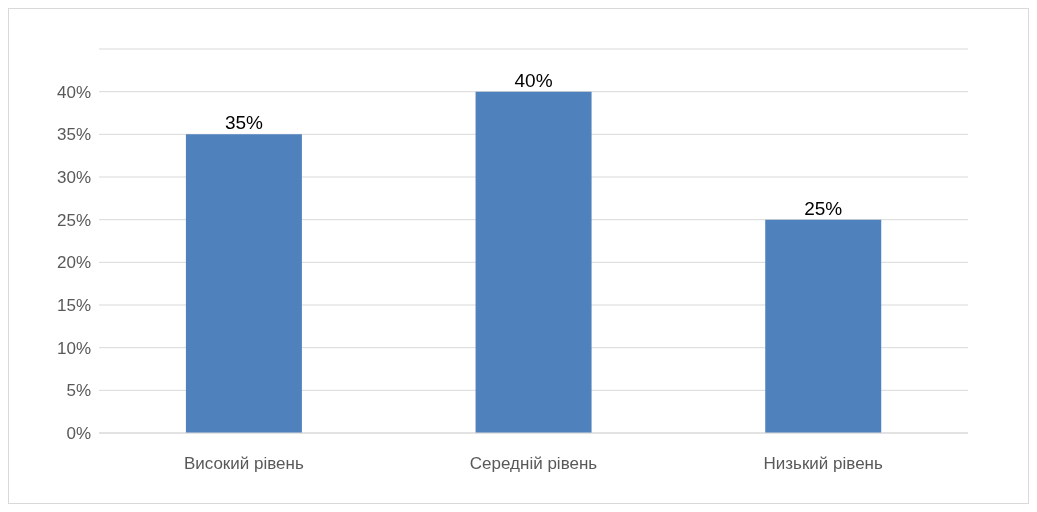  What do you see at coordinates (823, 464) in the screenshot?
I see `x-tick-label: Низький рівень` at bounding box center [823, 464].